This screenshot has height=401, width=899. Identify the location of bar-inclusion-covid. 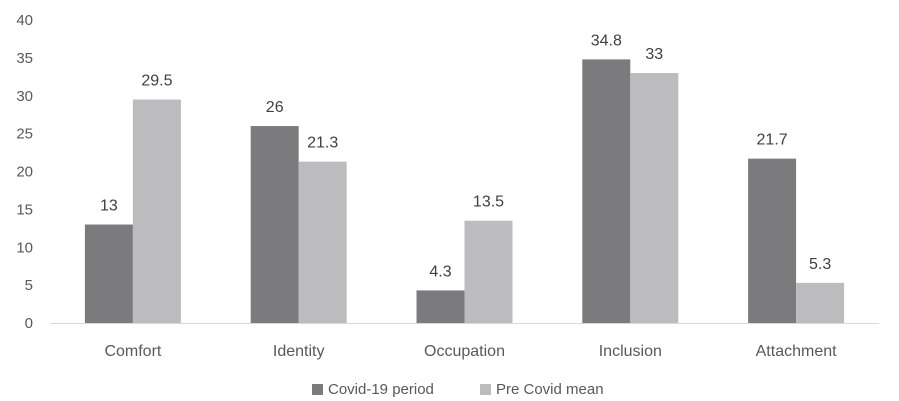
(606, 191).